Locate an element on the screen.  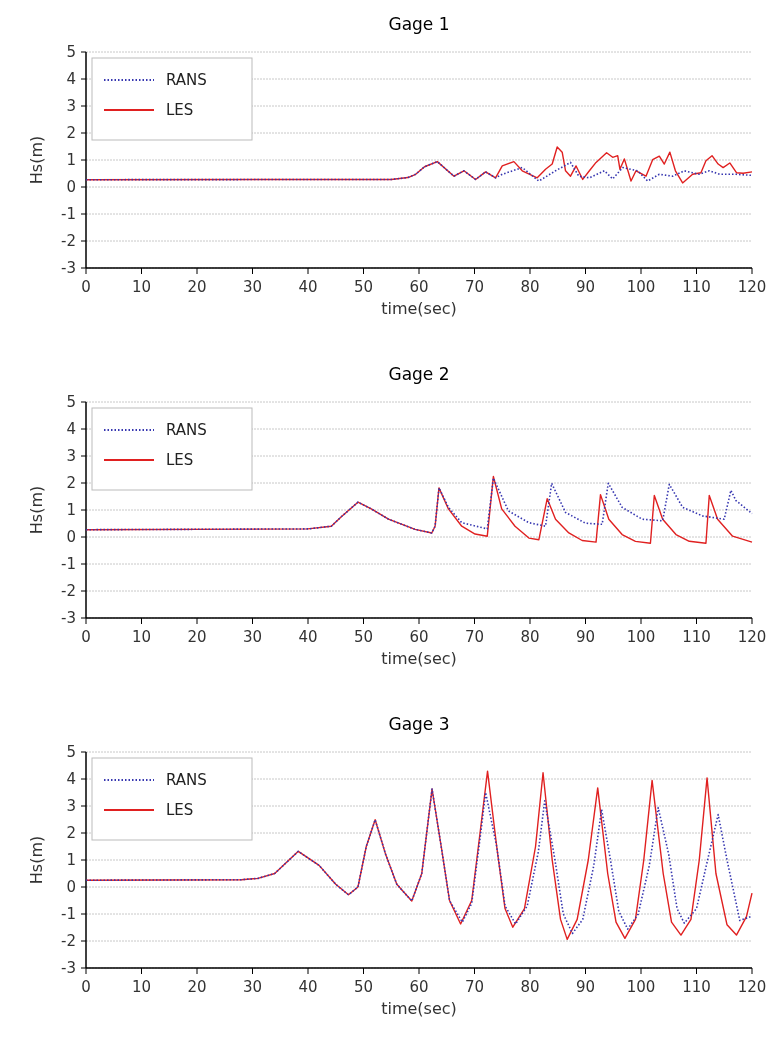
chart-title: Gage 2 is located at coordinates (419, 374).